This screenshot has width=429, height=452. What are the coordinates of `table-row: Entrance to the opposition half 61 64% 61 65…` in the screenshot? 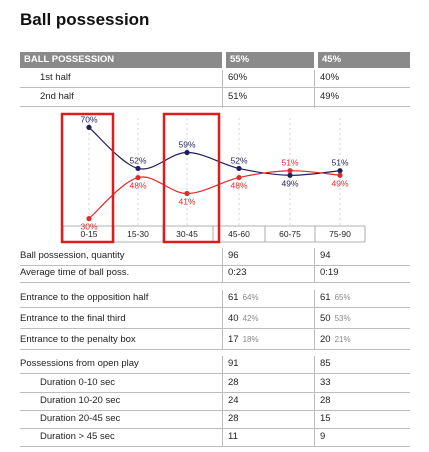 It's located at (215, 299).